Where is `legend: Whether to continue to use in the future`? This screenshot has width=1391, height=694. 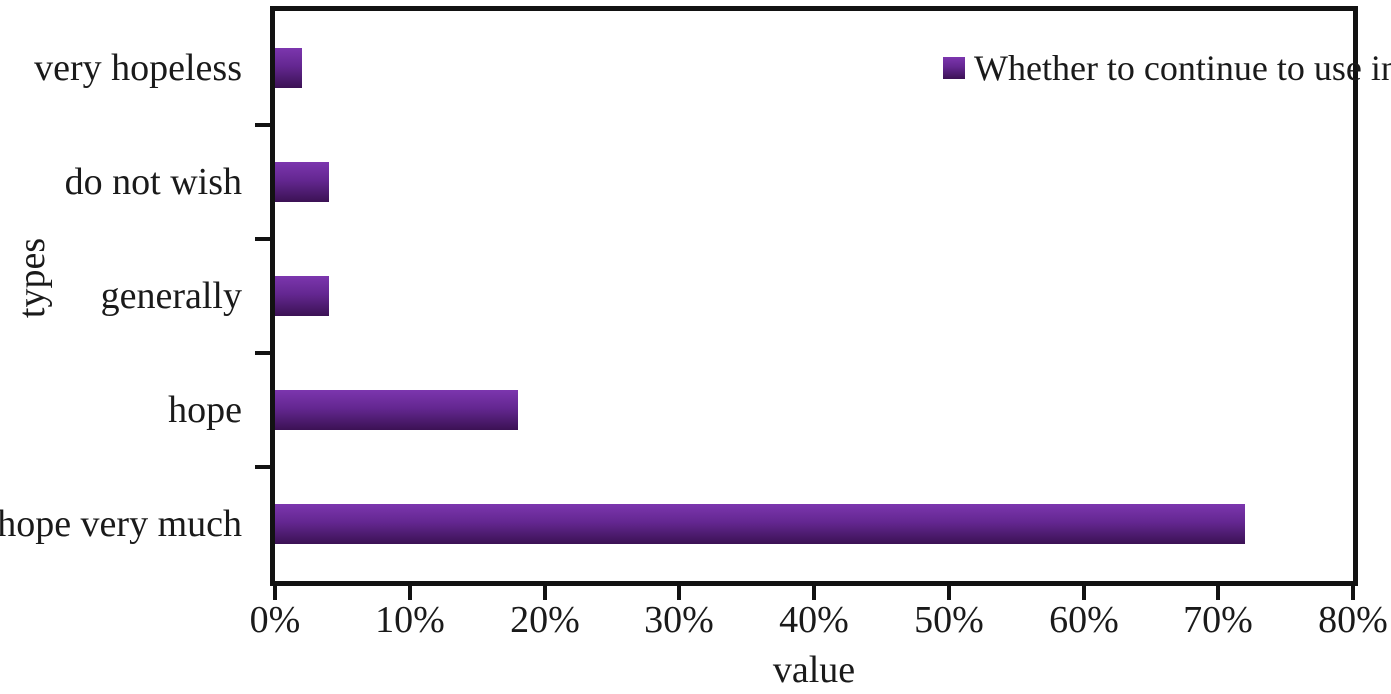 legend: Whether to continue to use in the future is located at coordinates (1167, 68).